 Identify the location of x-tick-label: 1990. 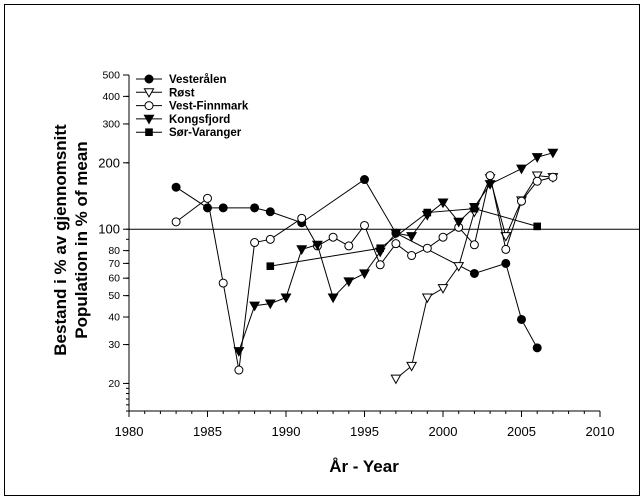
(286, 431).